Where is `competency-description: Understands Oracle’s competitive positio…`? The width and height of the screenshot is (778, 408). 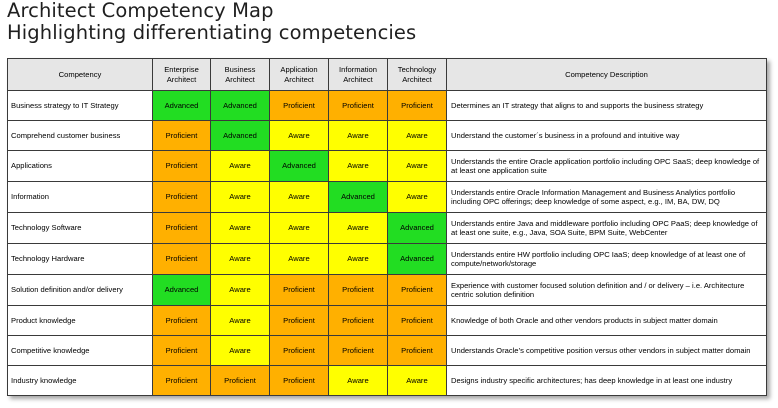
competency-description: Understands Oracle’s competitive positio… is located at coordinates (606, 350).